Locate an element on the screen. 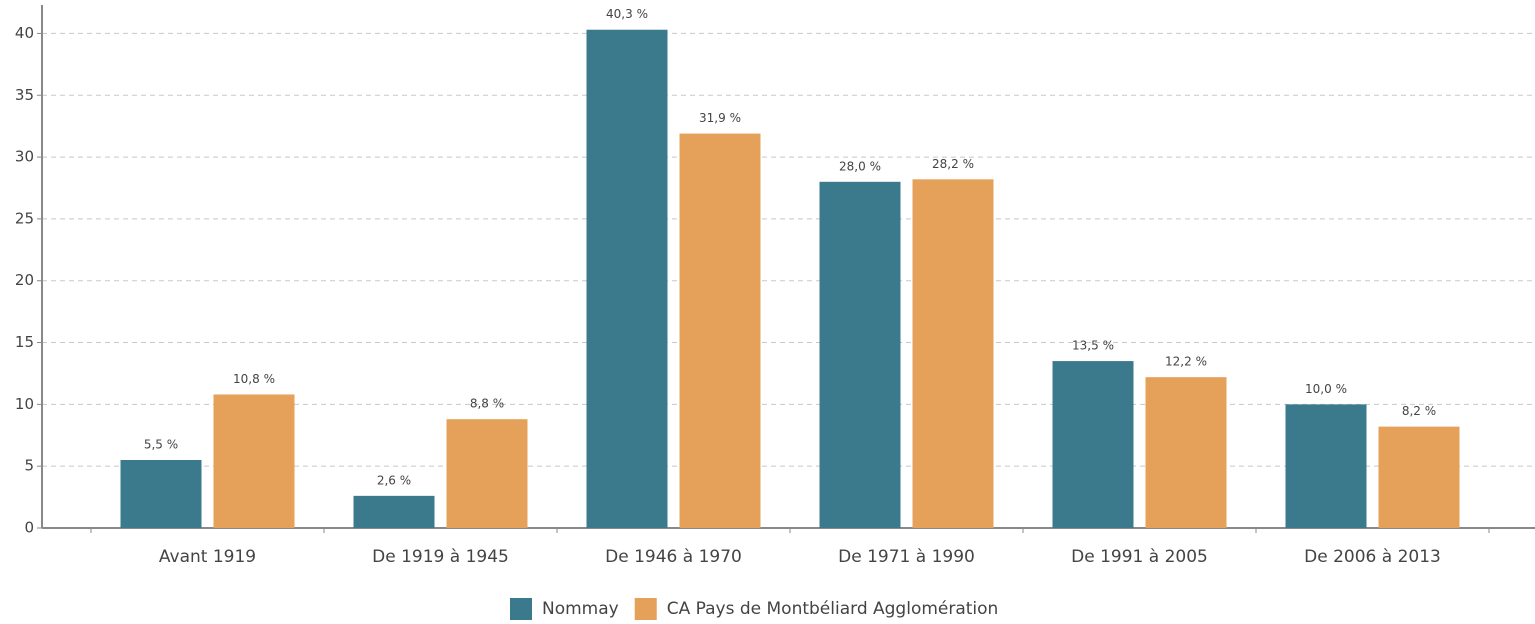 This screenshot has width=1535, height=624. value-label: 31,9 % is located at coordinates (720, 118).